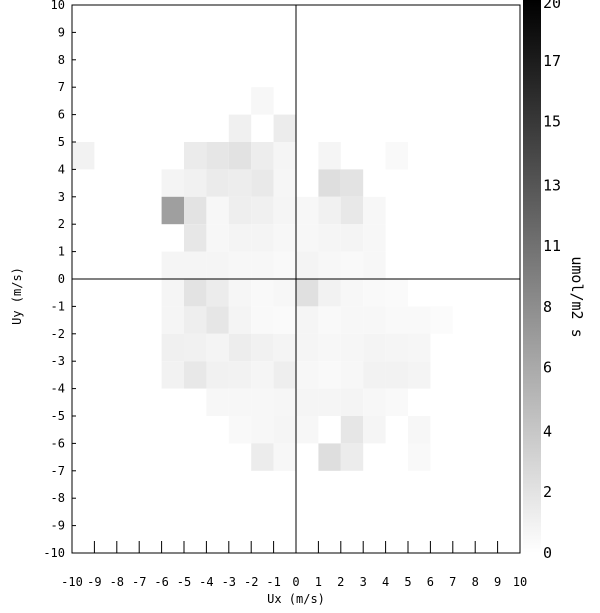 This screenshot has width=600, height=613. What do you see at coordinates (385, 582) in the screenshot?
I see `x-tick-label: 4` at bounding box center [385, 582].